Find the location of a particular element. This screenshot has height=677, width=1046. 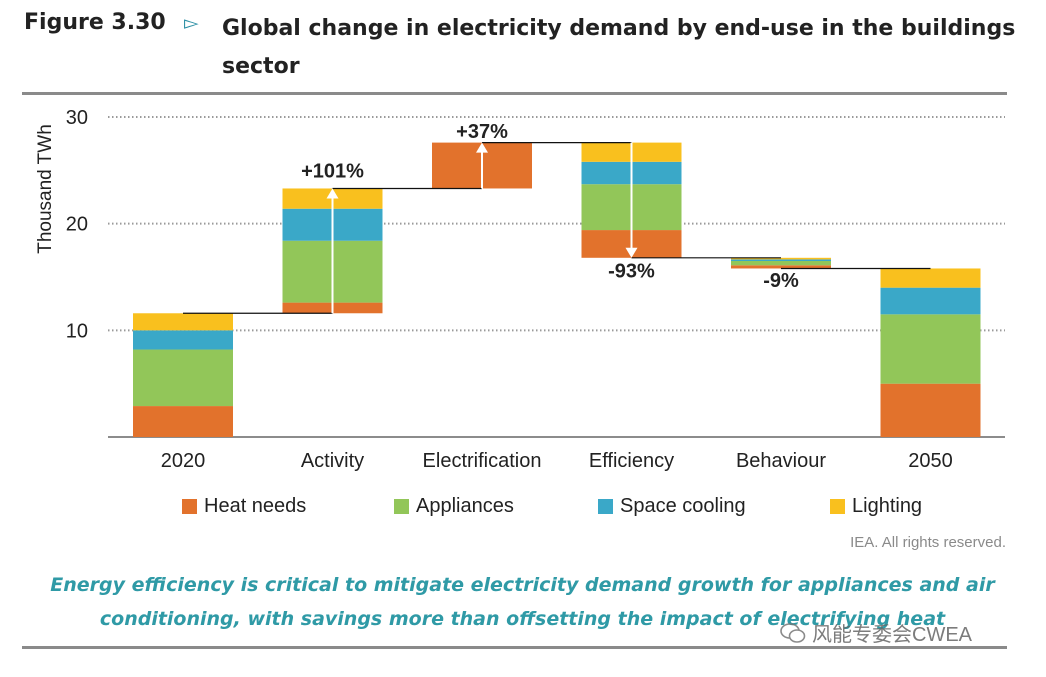

x-tick-label: Activity is located at coordinates (332, 461).